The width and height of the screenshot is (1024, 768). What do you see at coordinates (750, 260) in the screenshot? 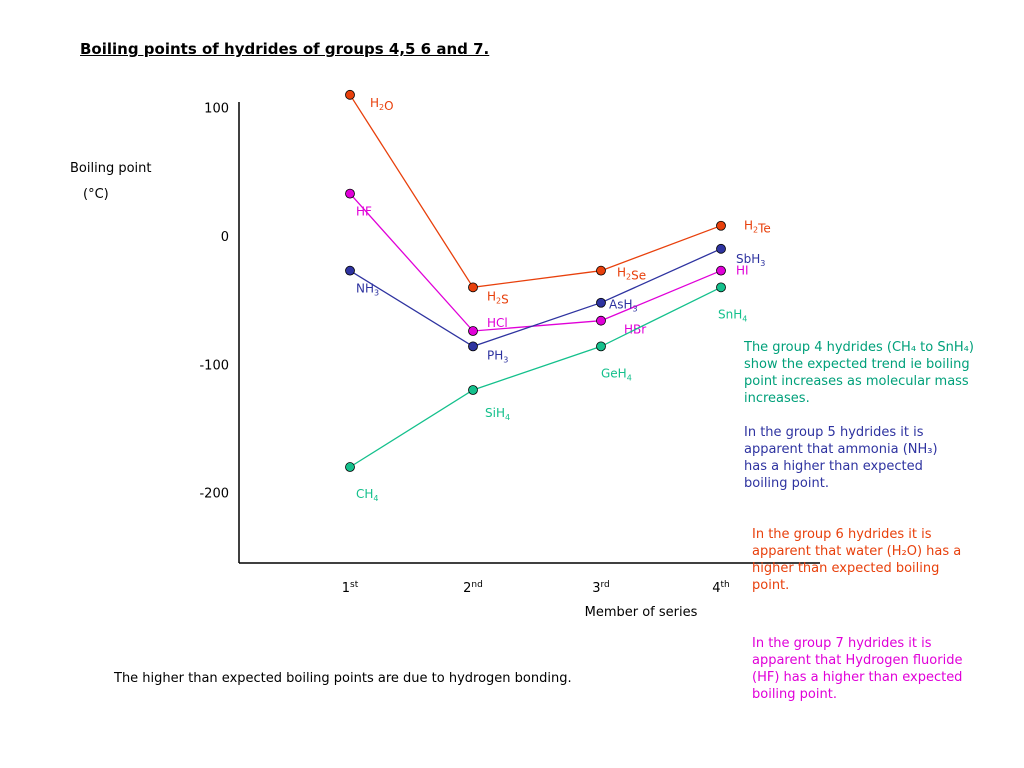
I see `data-label: SbH3` at bounding box center [750, 260].